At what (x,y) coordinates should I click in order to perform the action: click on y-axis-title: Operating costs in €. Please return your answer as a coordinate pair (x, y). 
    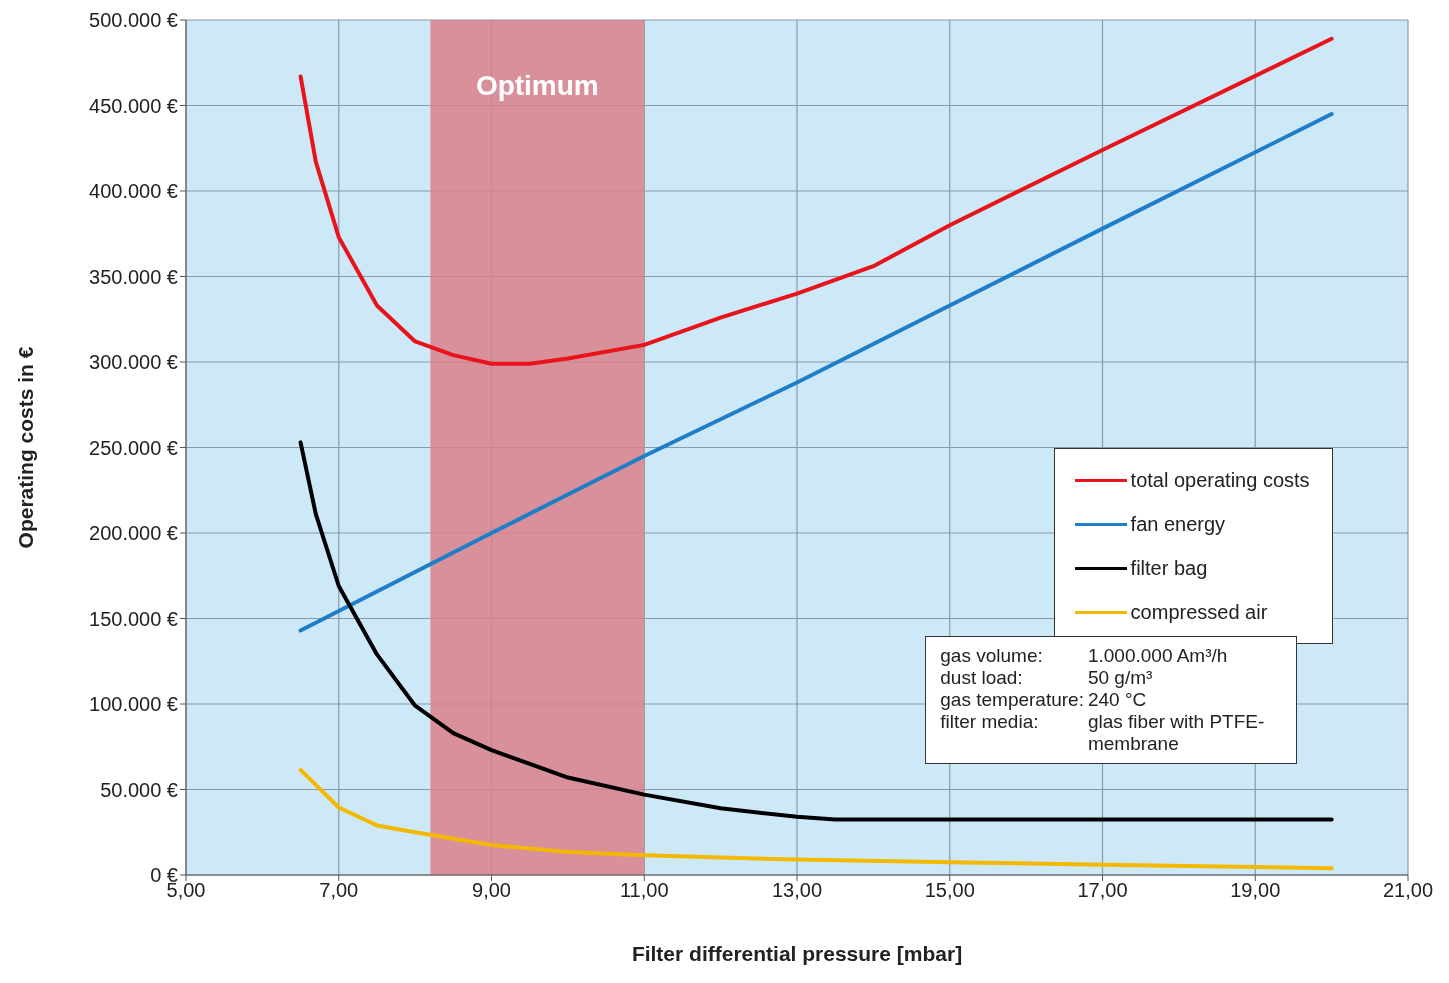
    Looking at the image, I should click on (26, 447).